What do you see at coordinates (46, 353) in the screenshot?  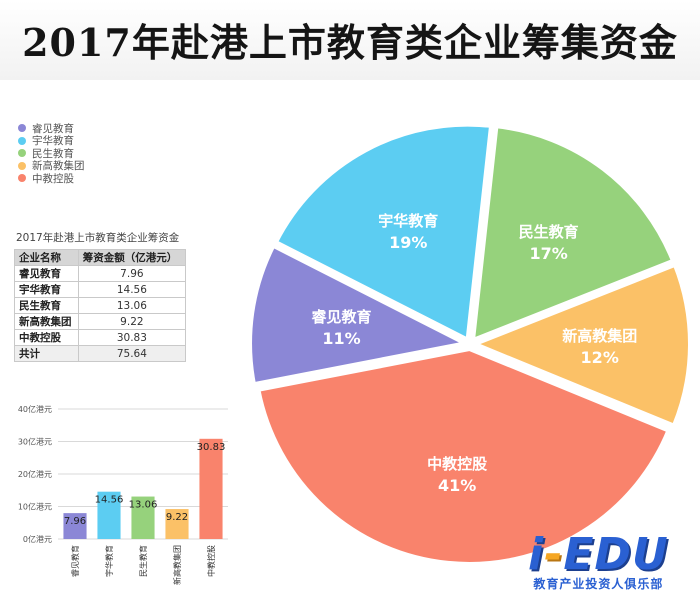 I see `table-cell-company: 共计` at bounding box center [46, 353].